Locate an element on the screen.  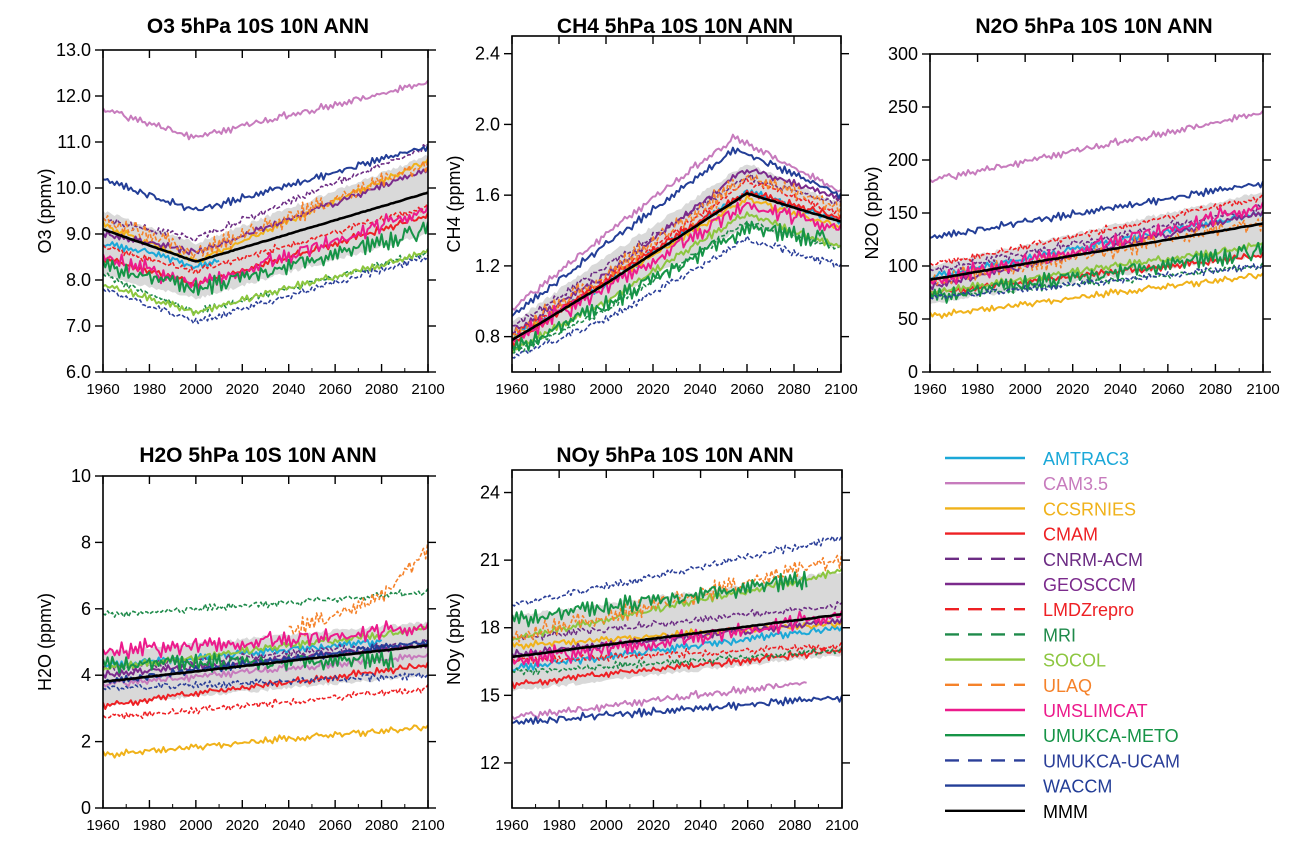
legend-label-mmm: MMM is located at coordinates (1065, 812).